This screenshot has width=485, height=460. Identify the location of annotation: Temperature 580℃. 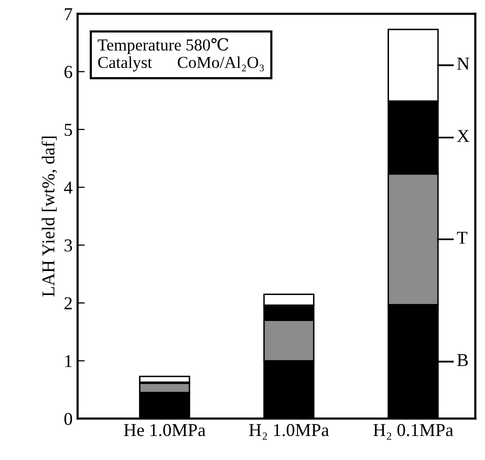
(163, 46).